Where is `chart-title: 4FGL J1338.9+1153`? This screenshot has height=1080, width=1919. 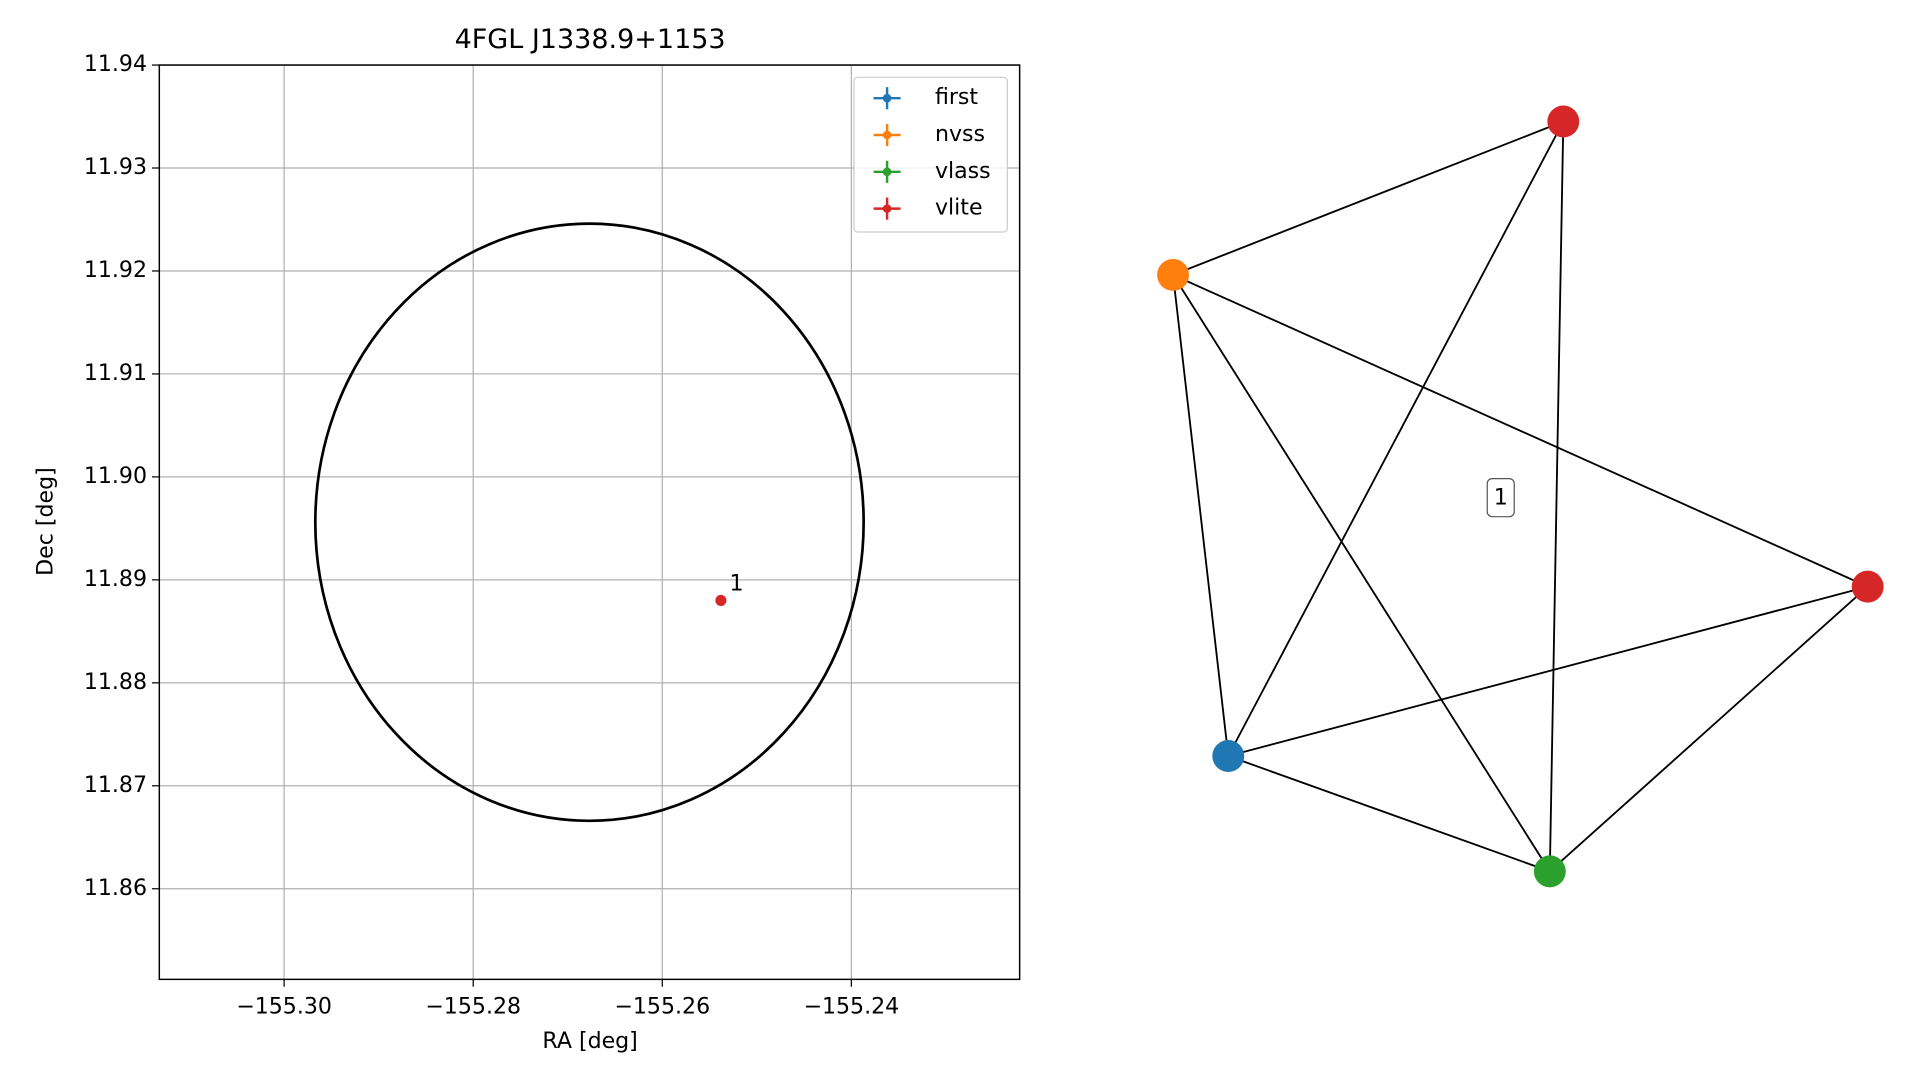 chart-title: 4FGL J1338.9+1153 is located at coordinates (590, 39).